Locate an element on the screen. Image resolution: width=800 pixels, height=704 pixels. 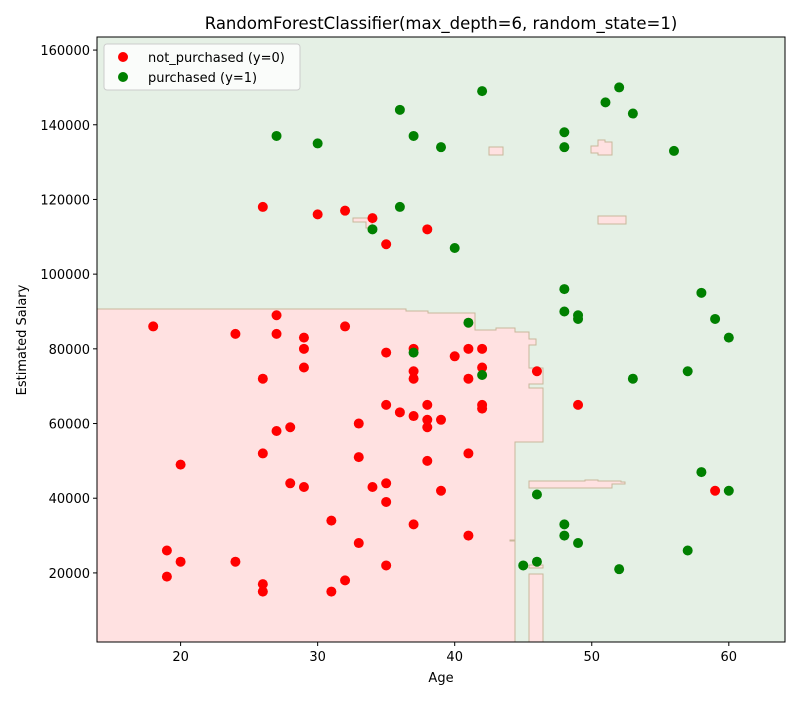
x-axis-label: Age is located at coordinates (440, 678).